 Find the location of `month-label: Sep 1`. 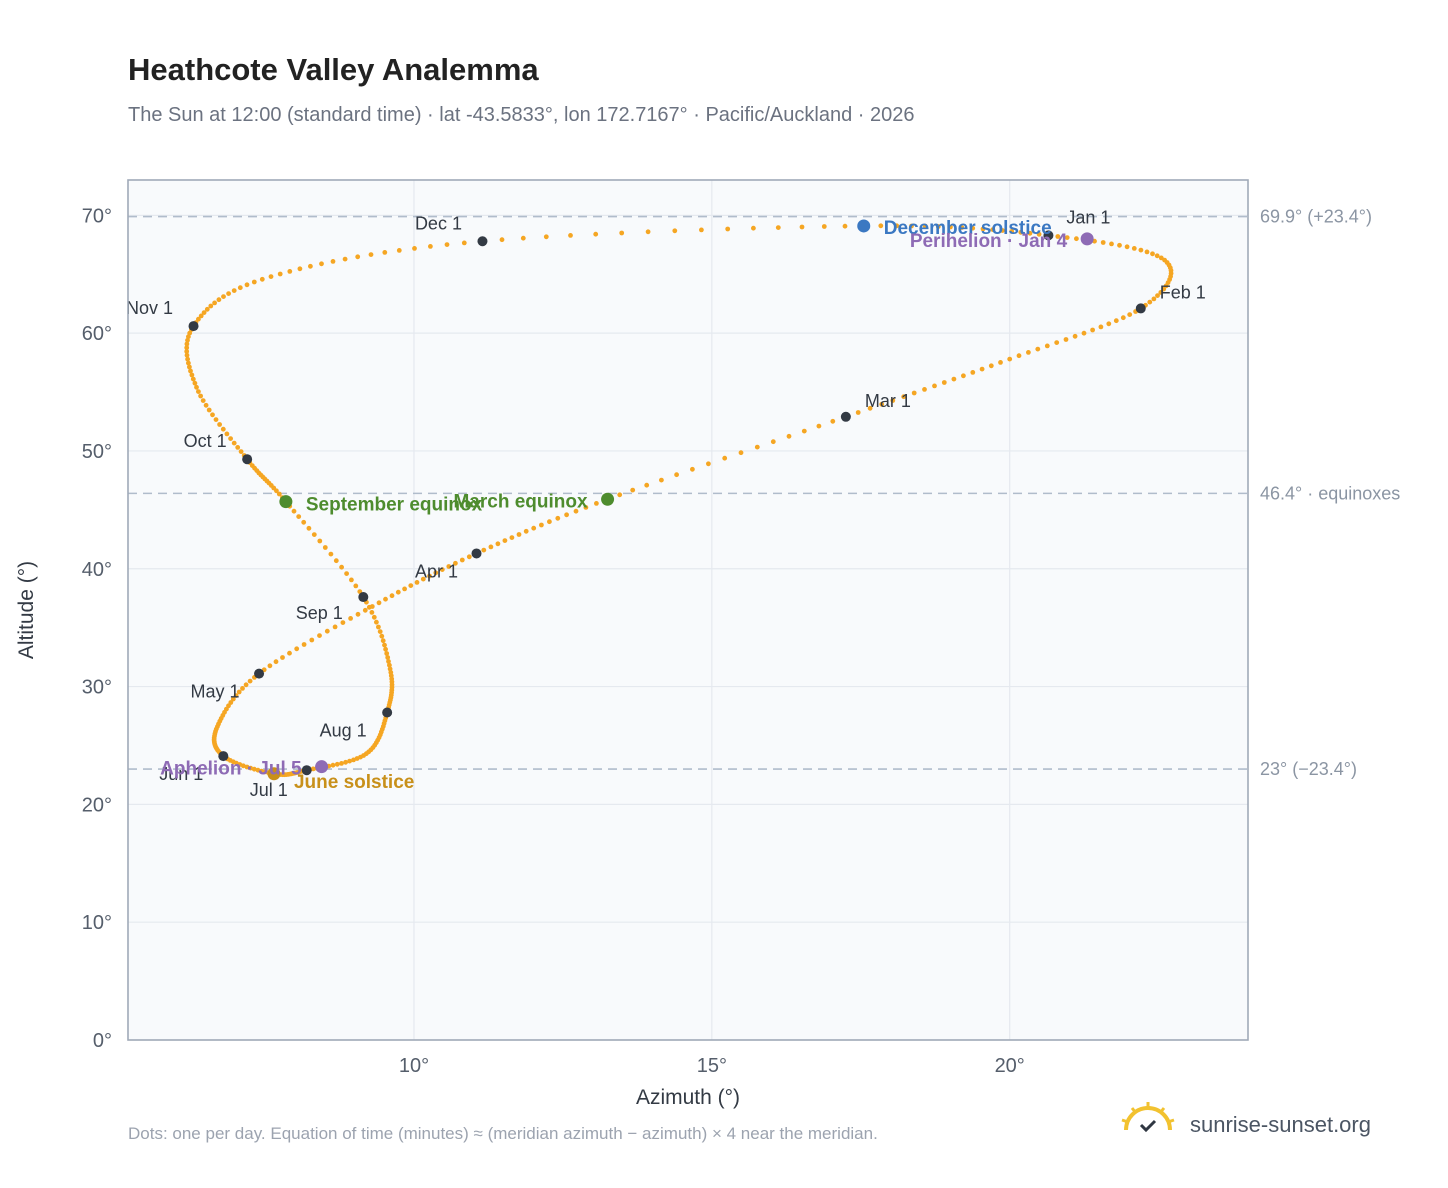

month-label: Sep 1 is located at coordinates (319, 613).